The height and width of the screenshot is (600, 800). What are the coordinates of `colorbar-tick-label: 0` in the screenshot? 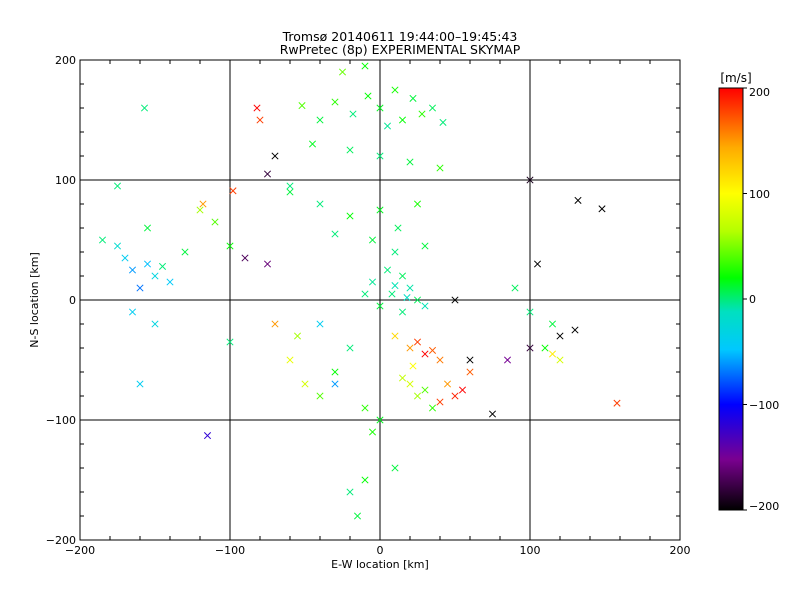 It's located at (752, 299).